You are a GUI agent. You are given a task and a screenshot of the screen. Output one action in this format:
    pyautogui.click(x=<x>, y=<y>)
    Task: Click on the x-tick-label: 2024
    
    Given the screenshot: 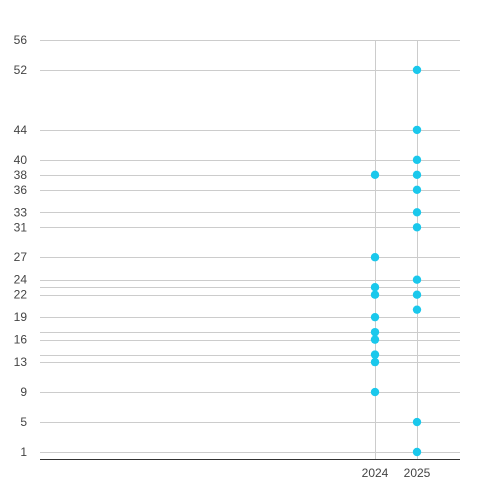 What is the action you would take?
    pyautogui.click(x=375, y=473)
    